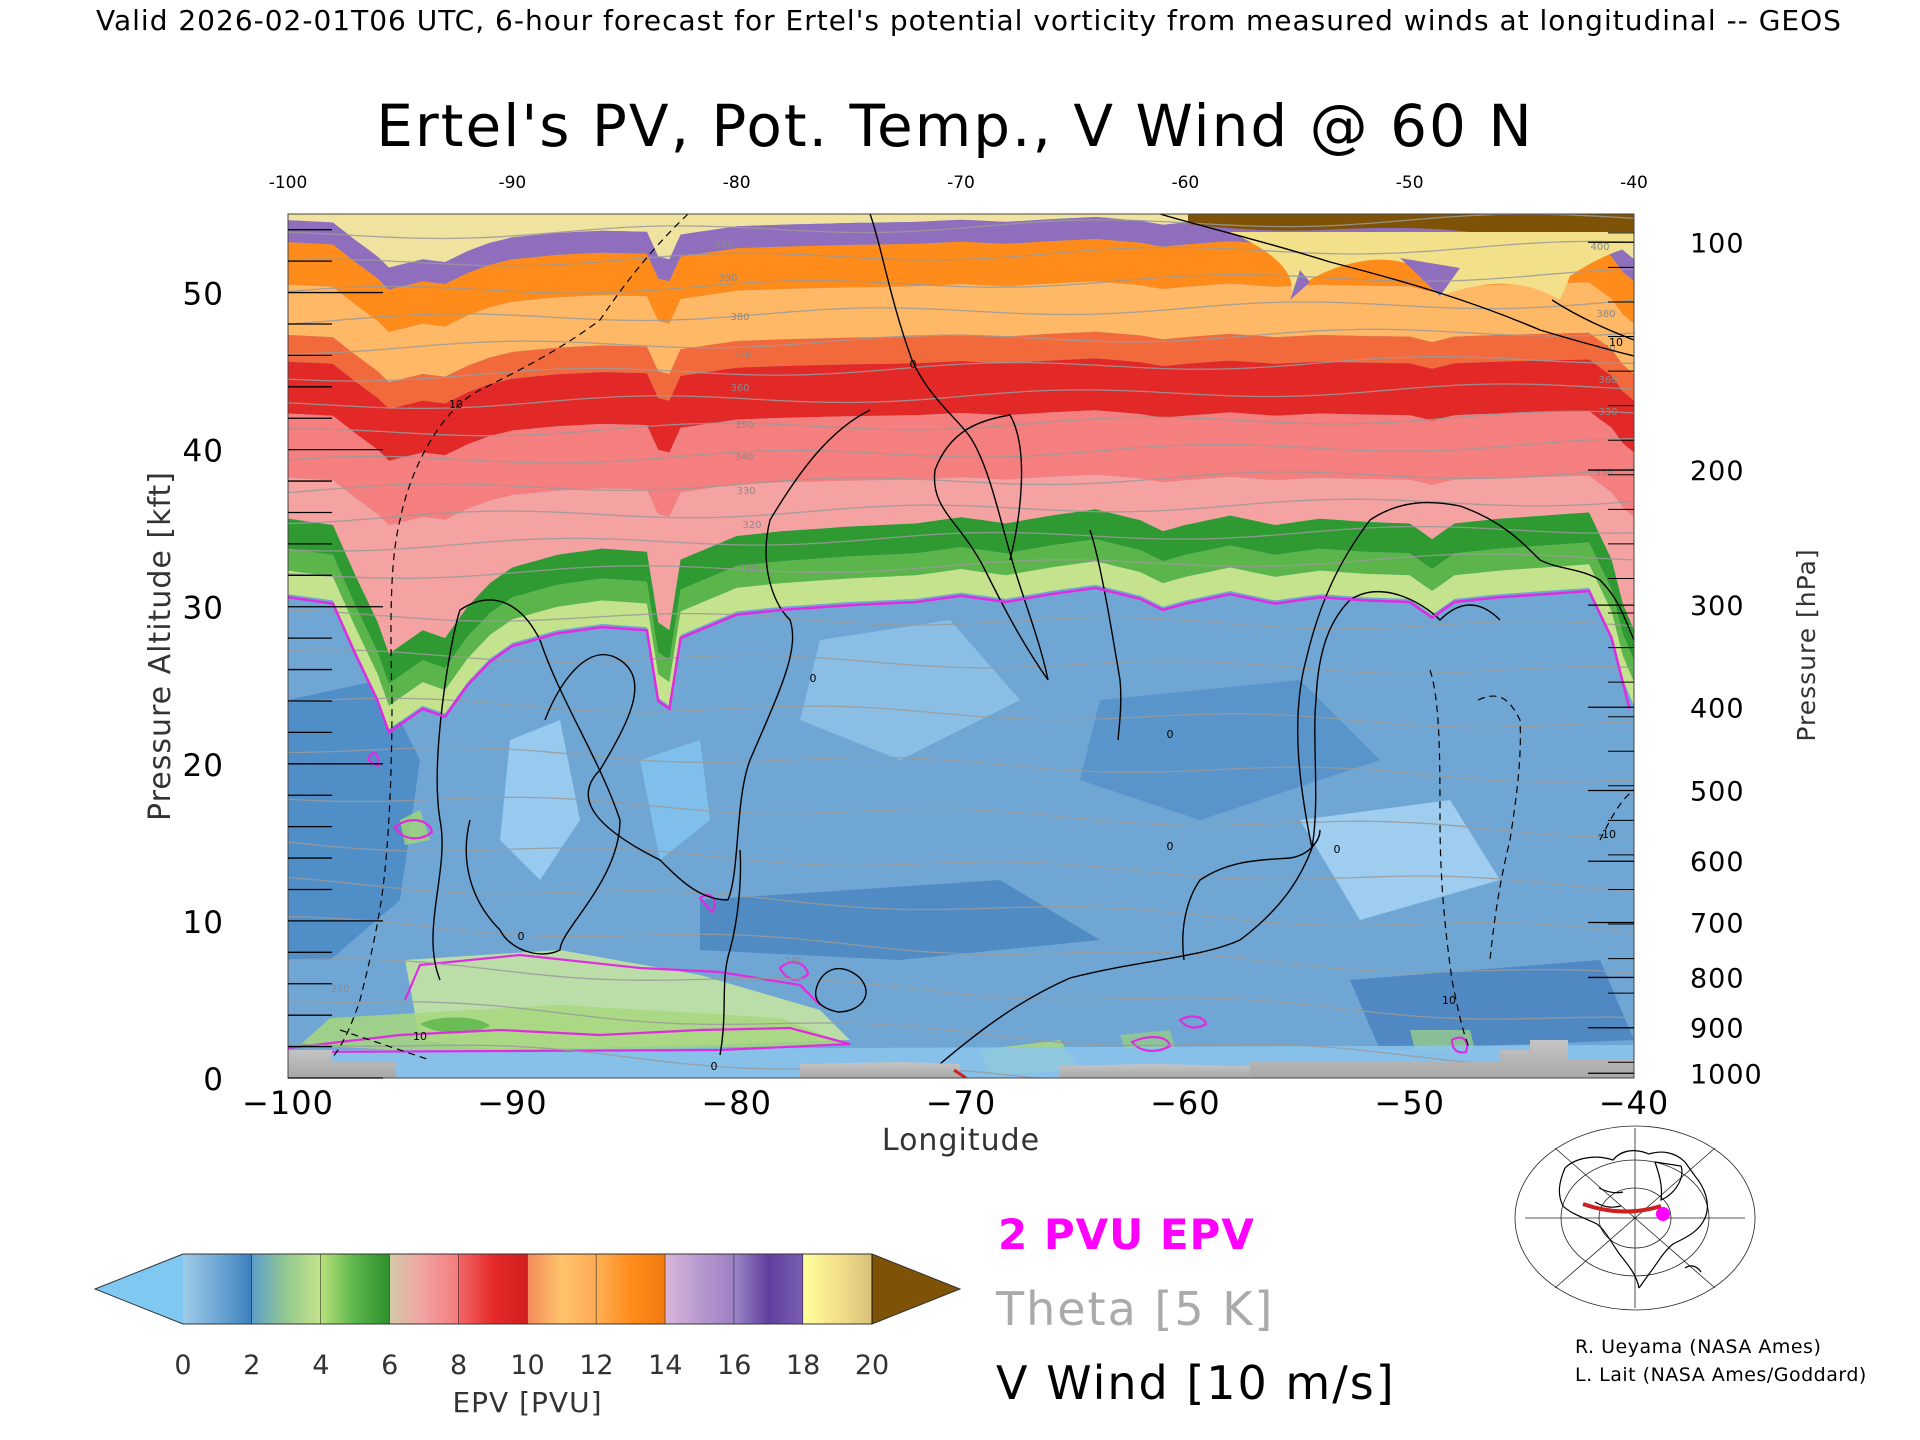 This screenshot has width=1920, height=1440. What do you see at coordinates (160, 646) in the screenshot?
I see `y-axis-title: Pressure Altitude [kft]` at bounding box center [160, 646].